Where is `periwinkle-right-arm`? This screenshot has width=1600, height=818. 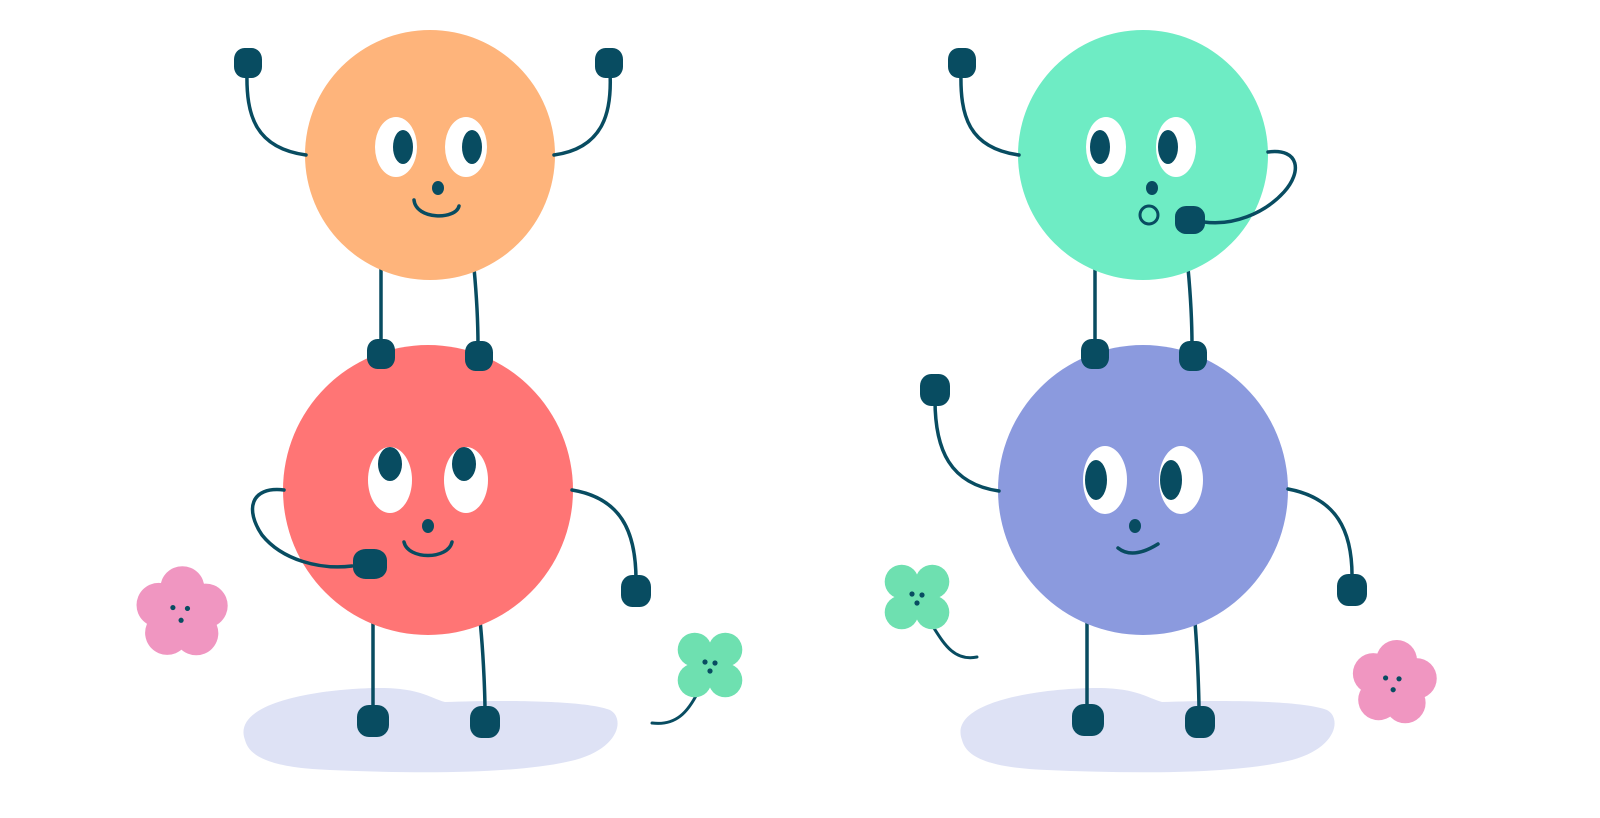
periwinkle-right-arm is located at coordinates (1320, 534).